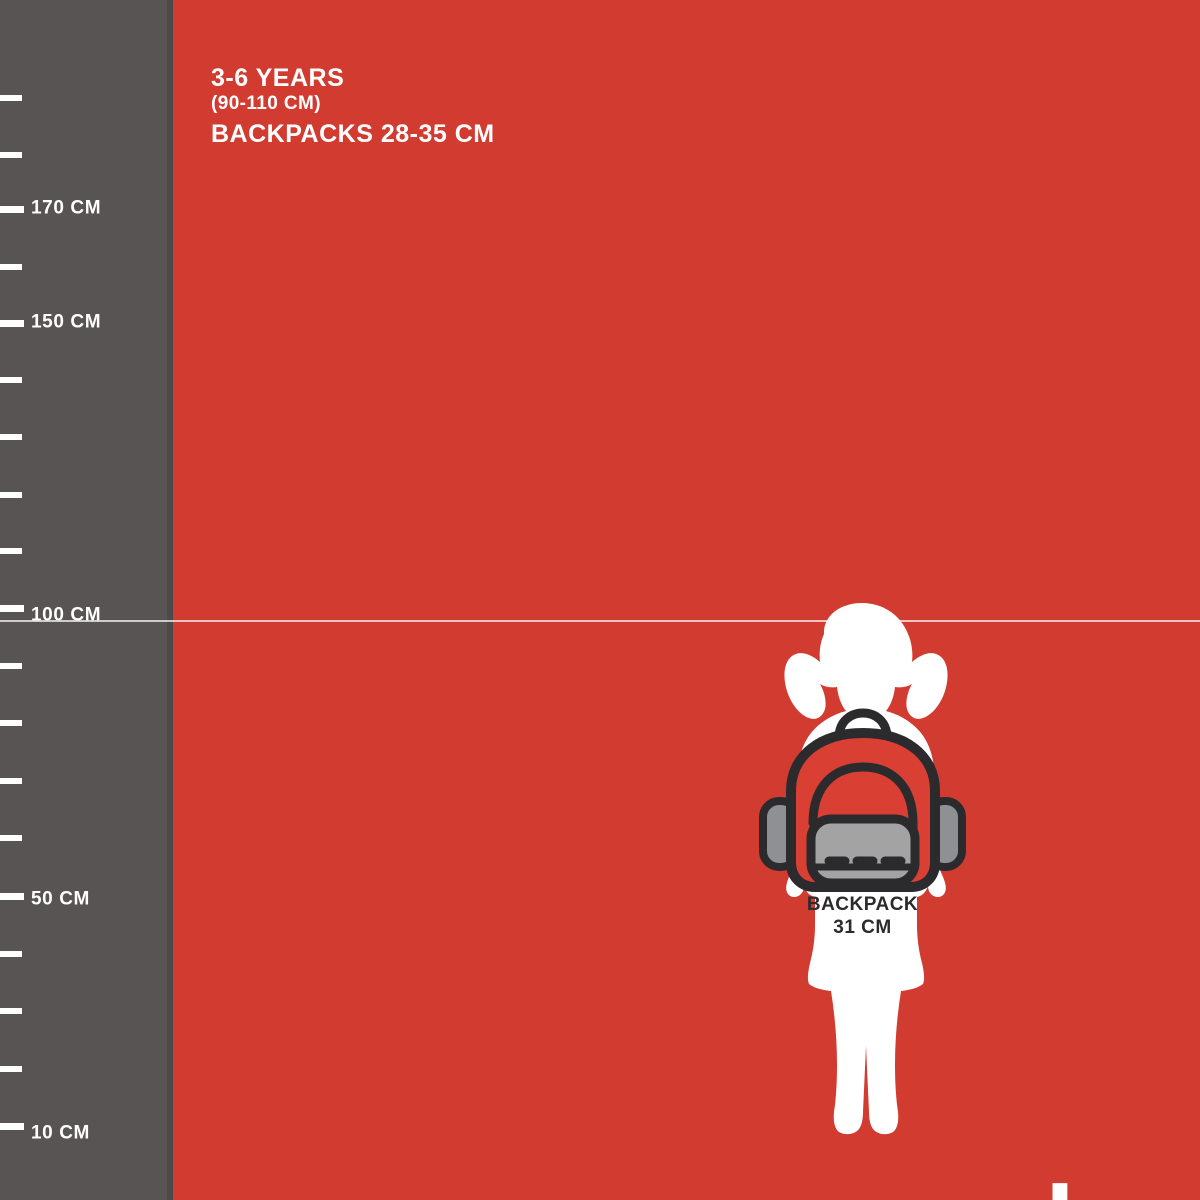  What do you see at coordinates (353, 133) in the screenshot?
I see `backpack-range-label: BACKPACKS 28-35 CM` at bounding box center [353, 133].